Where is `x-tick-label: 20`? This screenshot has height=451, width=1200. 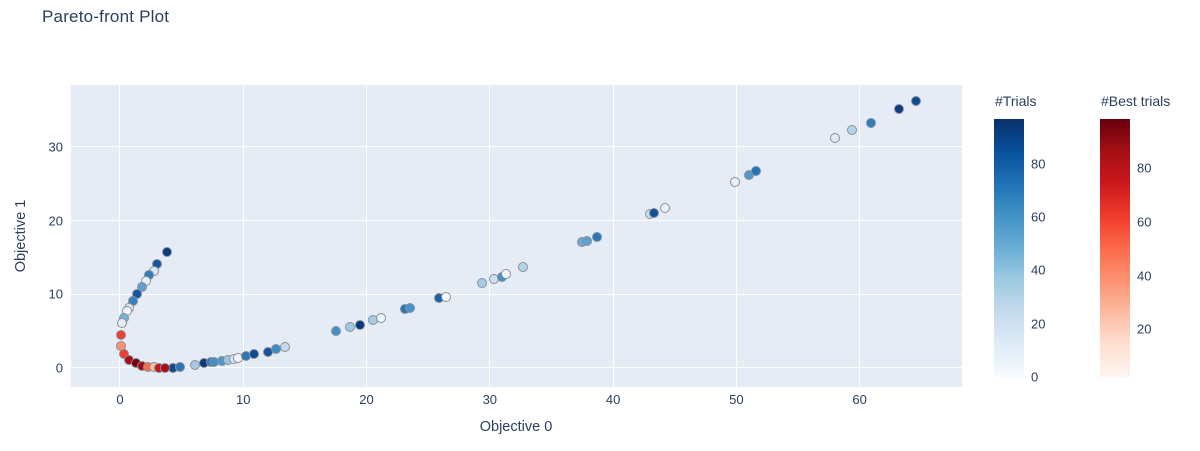
x-tick-label: 20 is located at coordinates (366, 399).